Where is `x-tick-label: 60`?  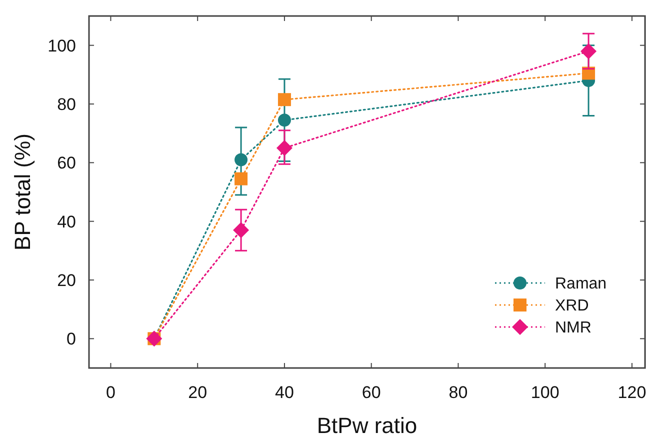 x-tick-label: 60 is located at coordinates (371, 392).